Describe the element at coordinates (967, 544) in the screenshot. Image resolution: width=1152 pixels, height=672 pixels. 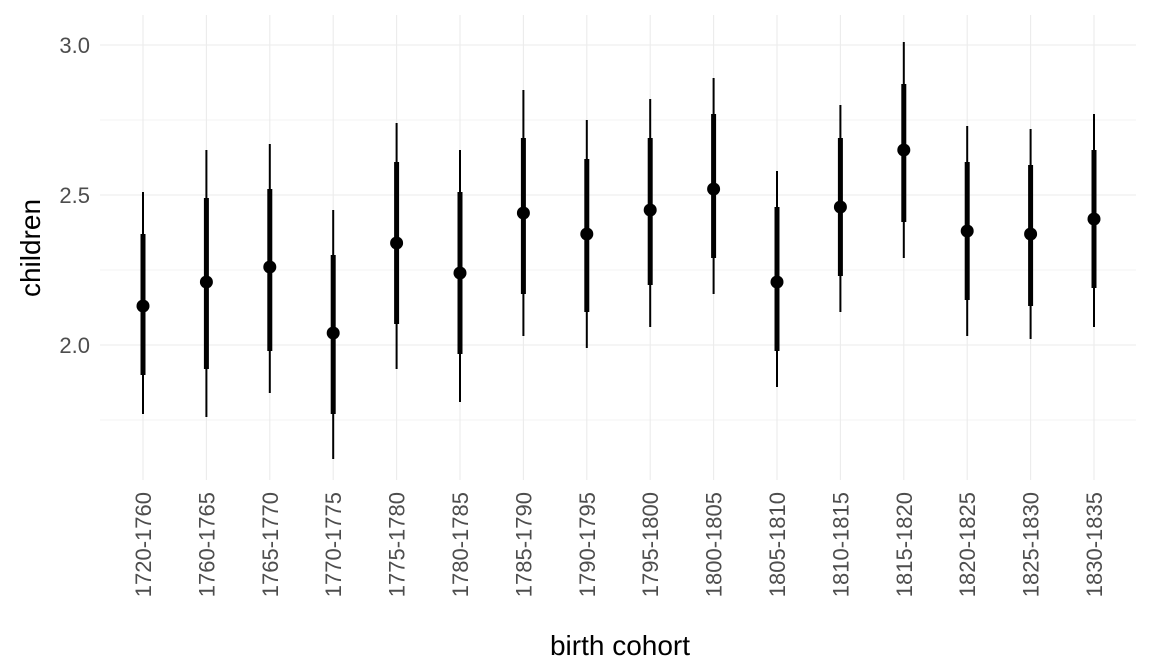
I see `x-tick-label: 1820-1825` at that location.